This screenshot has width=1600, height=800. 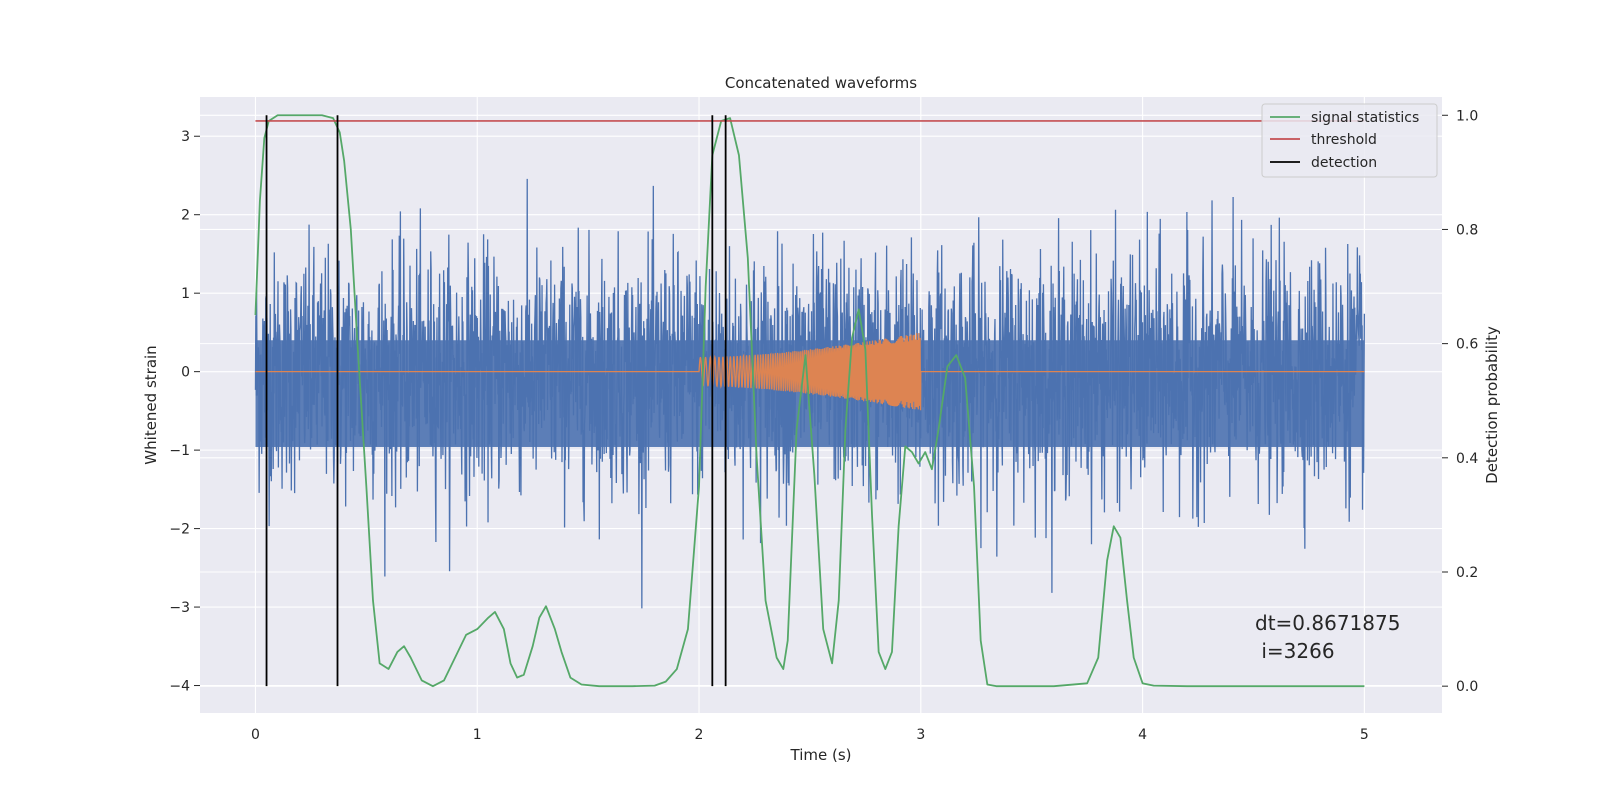 I want to click on y-tick-label: −2, so click(x=179, y=530).